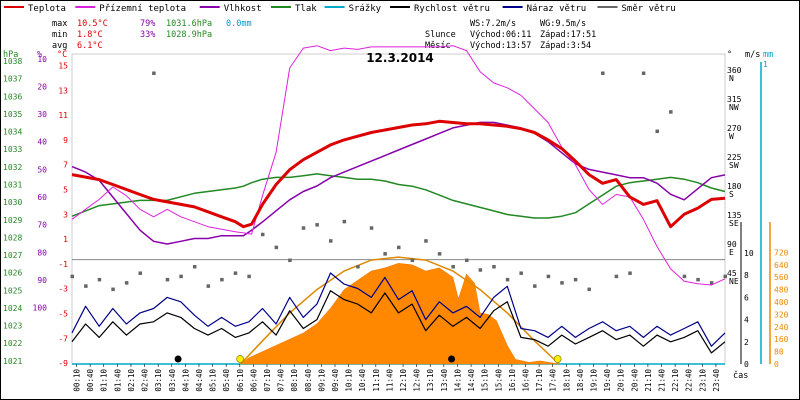 The height and width of the screenshot is (400, 800). What do you see at coordinates (731, 78) in the screenshot?
I see `axis-dir-name: N` at bounding box center [731, 78].